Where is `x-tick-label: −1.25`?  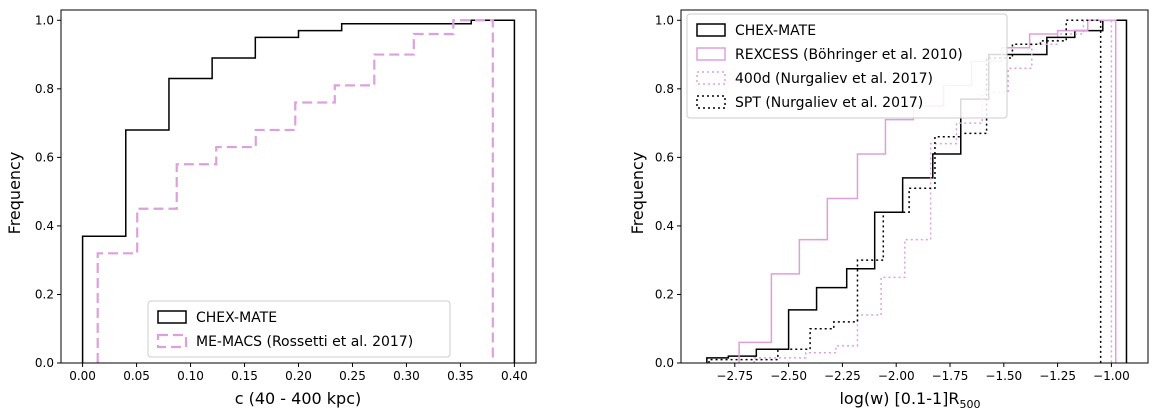
x-tick-label: −1.25 is located at coordinates (1057, 376).